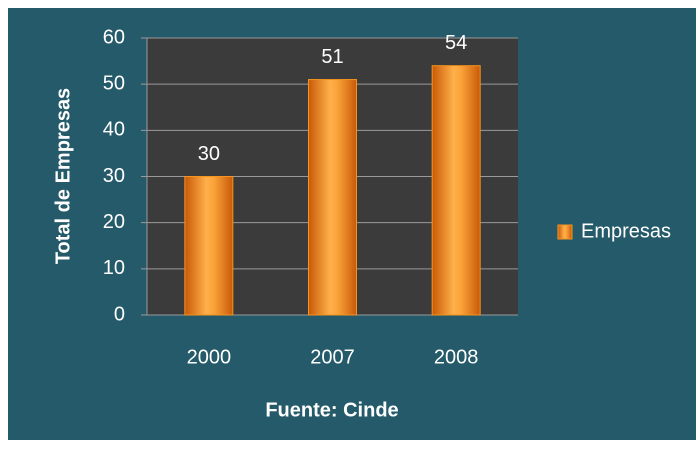  I want to click on y-tick-label: 60, so click(114, 37).